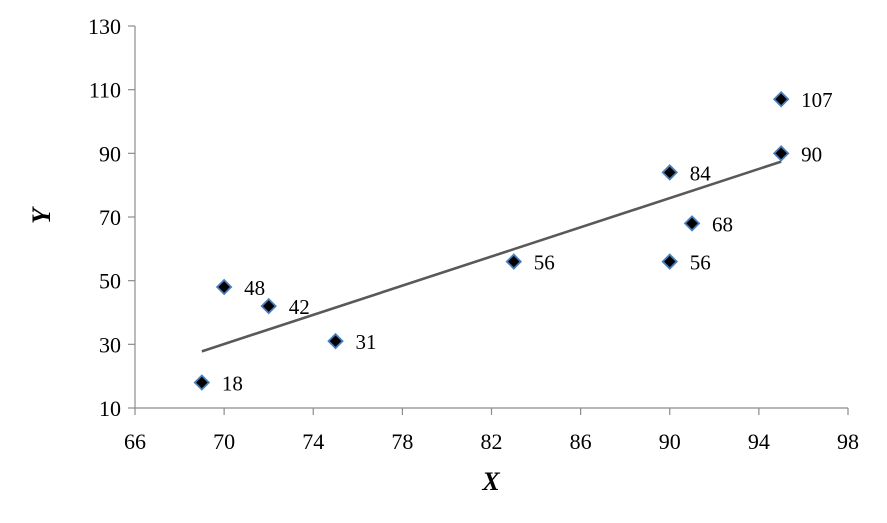 The image size is (887, 523). Describe the element at coordinates (402, 441) in the screenshot. I see `x-tick-label: 78` at that location.